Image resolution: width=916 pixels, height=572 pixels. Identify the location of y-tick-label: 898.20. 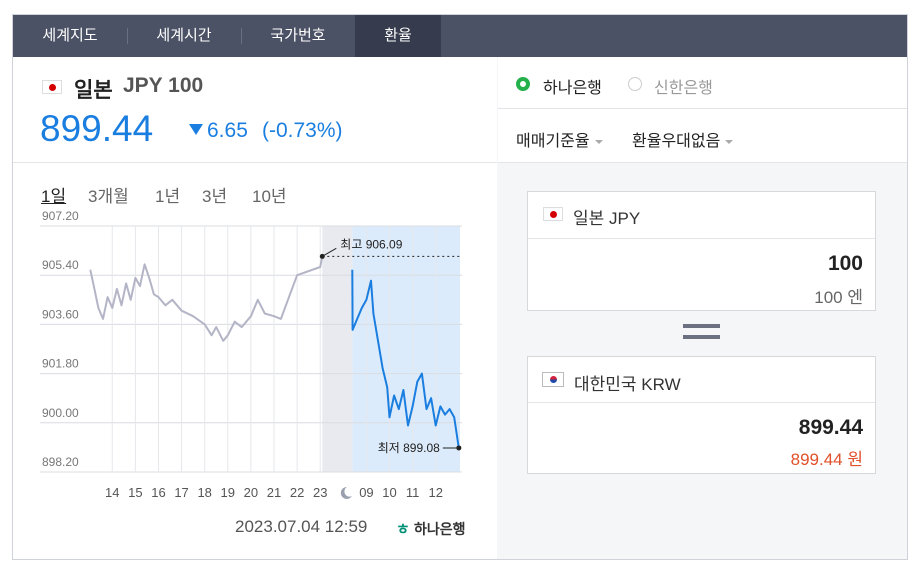
(60, 462).